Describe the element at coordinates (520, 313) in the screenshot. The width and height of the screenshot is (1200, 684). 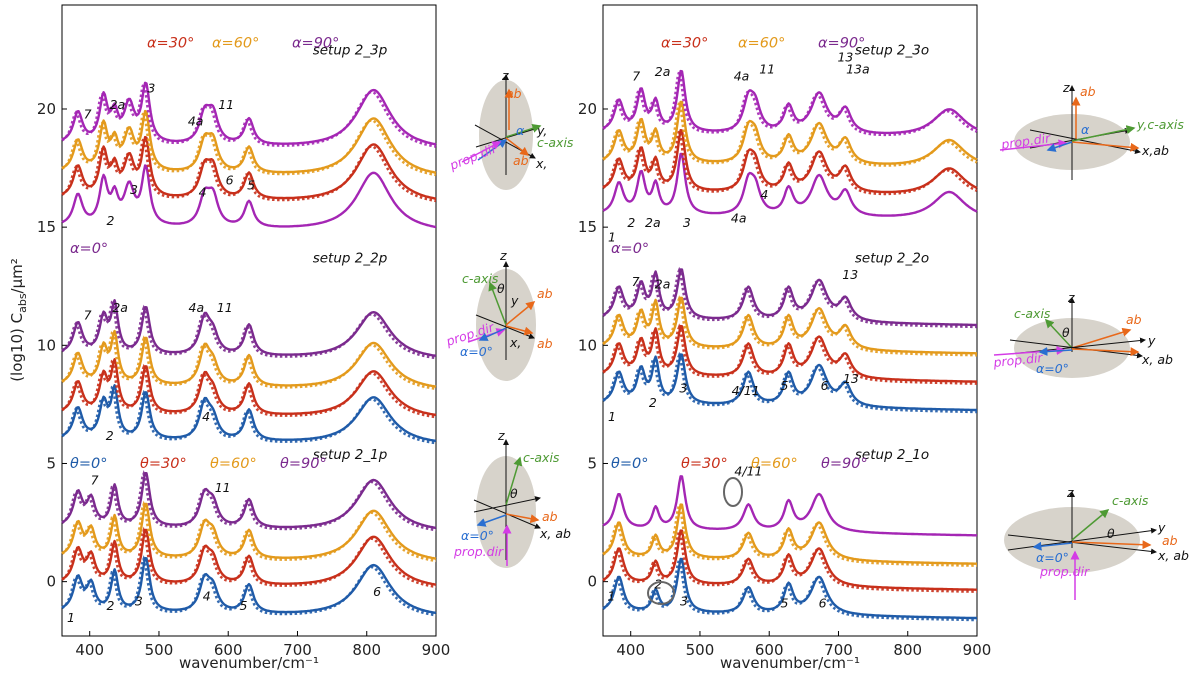
I see `ab-y-arrow` at that location.